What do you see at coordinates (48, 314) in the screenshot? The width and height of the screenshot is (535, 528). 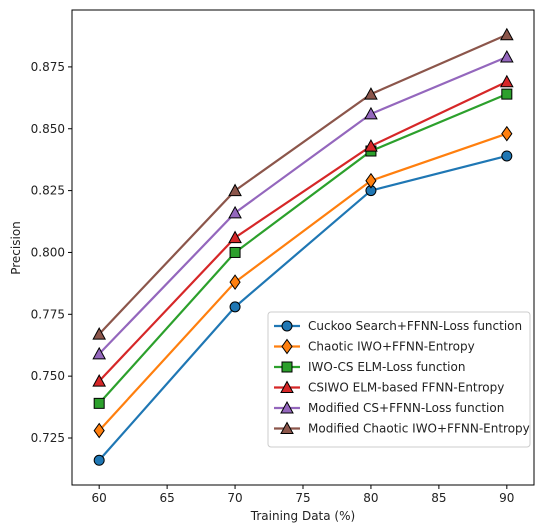 I see `y-tick-label: 0.775` at bounding box center [48, 314].